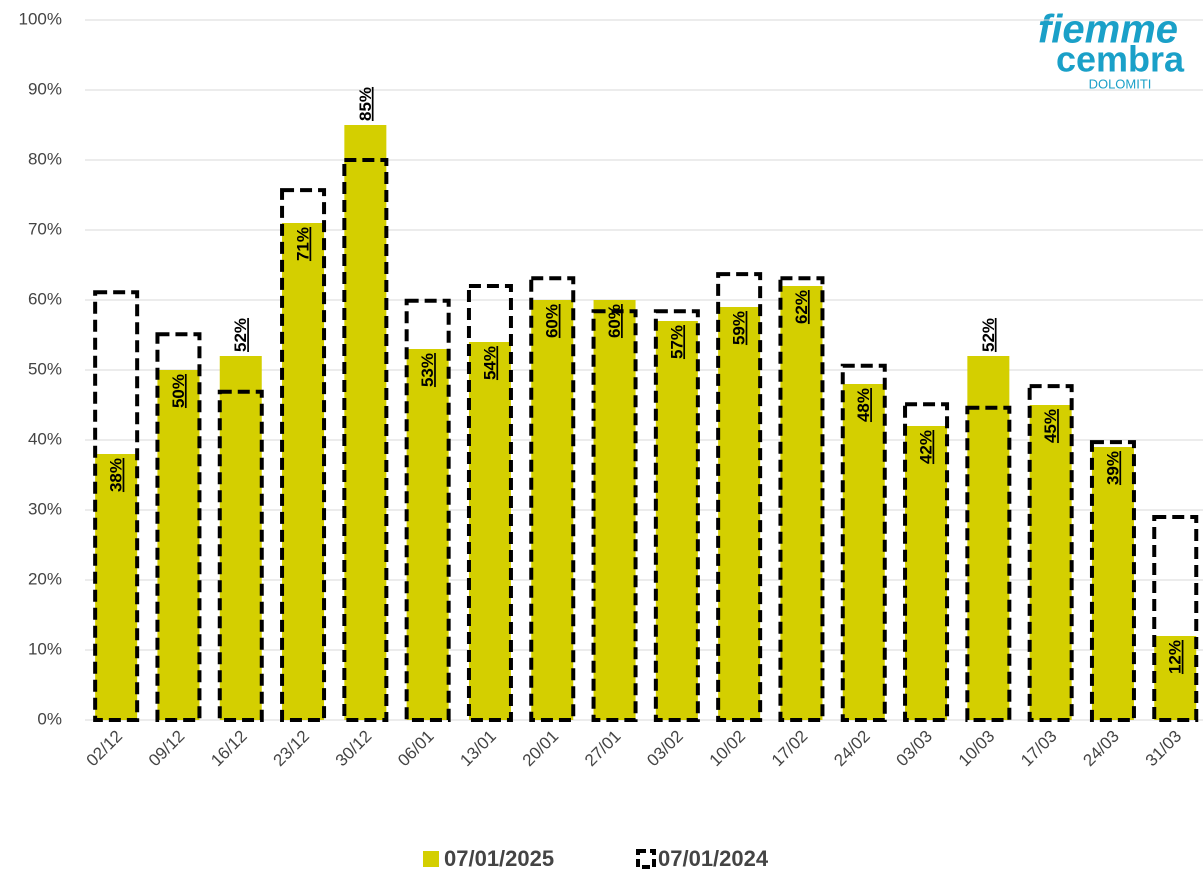 The width and height of the screenshot is (1203, 874). I want to click on x-tick-label: 03/02, so click(665, 749).